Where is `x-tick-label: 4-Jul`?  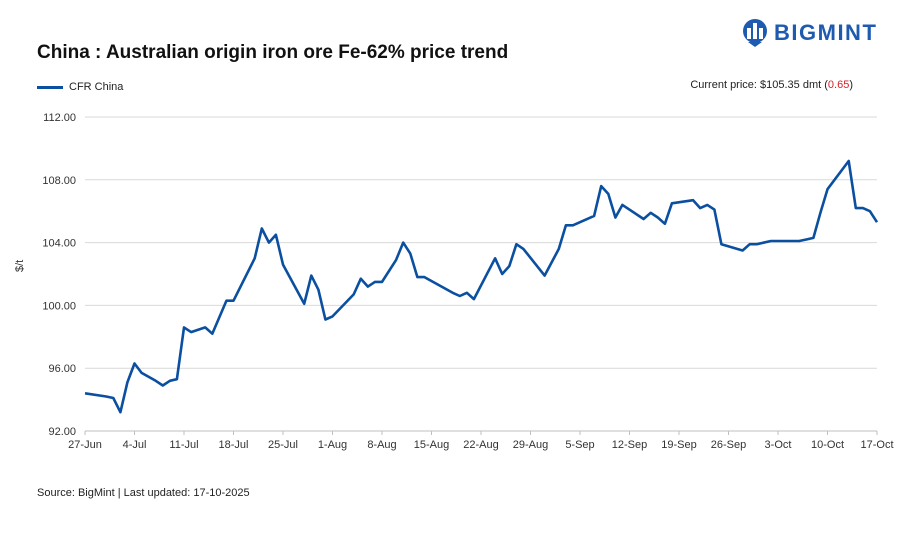 x-tick-label: 4-Jul is located at coordinates (135, 445).